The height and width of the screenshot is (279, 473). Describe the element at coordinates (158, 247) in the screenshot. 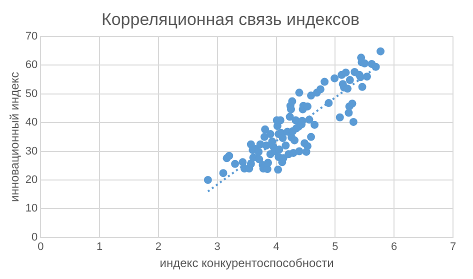

I see `x-tick-label: 2` at that location.